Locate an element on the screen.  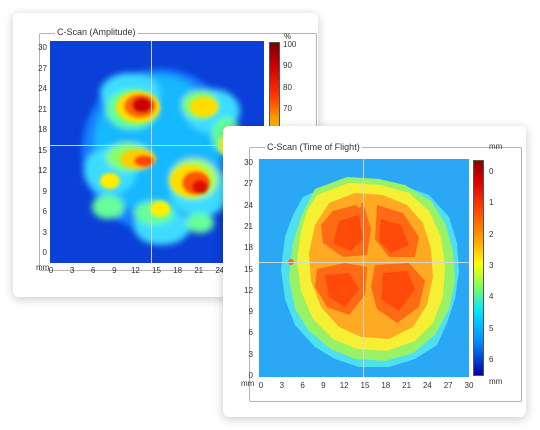
amplitude-y-tick: 24 is located at coordinates (42, 88).